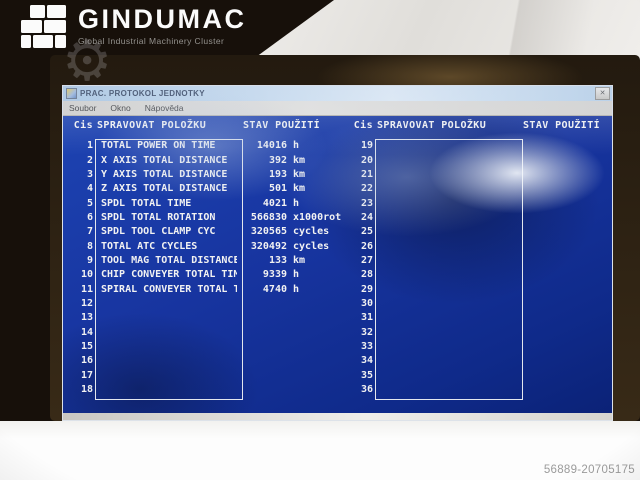  I want to click on row-number: 21, so click(366, 174).